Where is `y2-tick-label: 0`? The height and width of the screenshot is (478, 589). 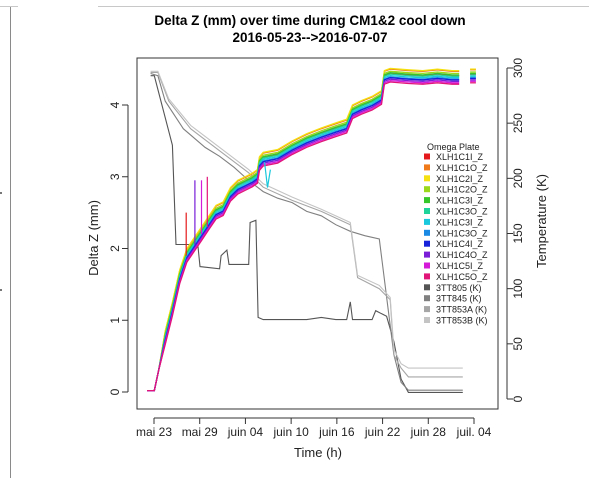 y2-tick-label: 0 is located at coordinates (518, 398).